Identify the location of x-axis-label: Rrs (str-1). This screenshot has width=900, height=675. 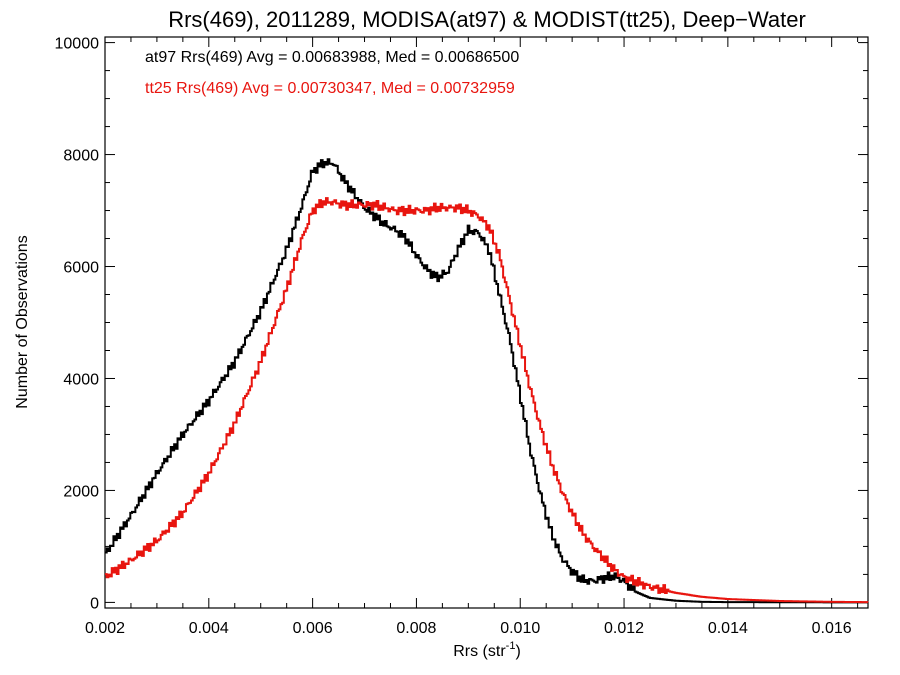
(487, 650).